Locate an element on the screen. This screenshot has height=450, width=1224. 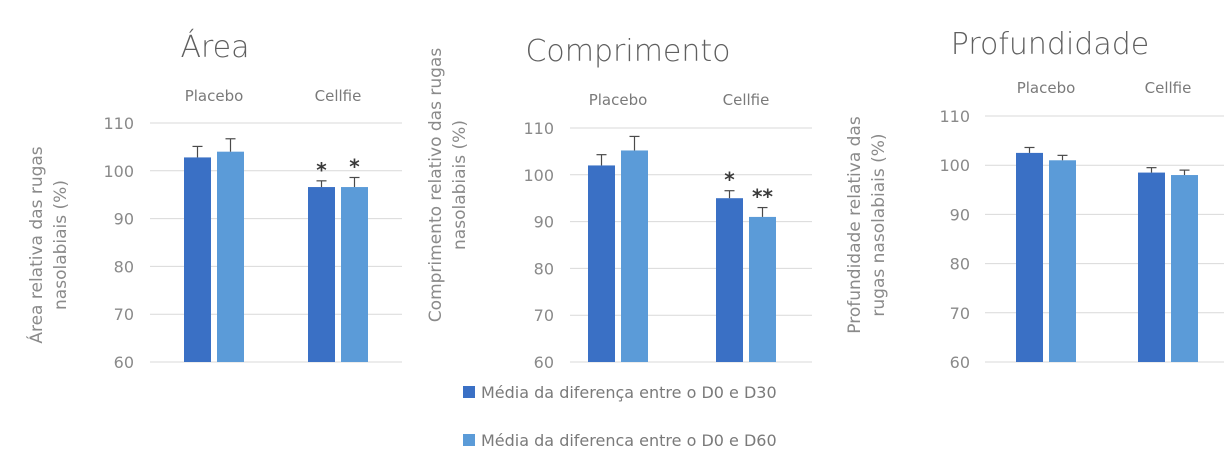
legend-label-d30: Média da diferença entre o D0 e D30 is located at coordinates (629, 392).